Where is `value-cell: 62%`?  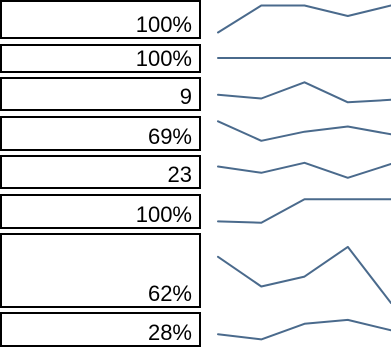 value-cell: 62% is located at coordinates (170, 293).